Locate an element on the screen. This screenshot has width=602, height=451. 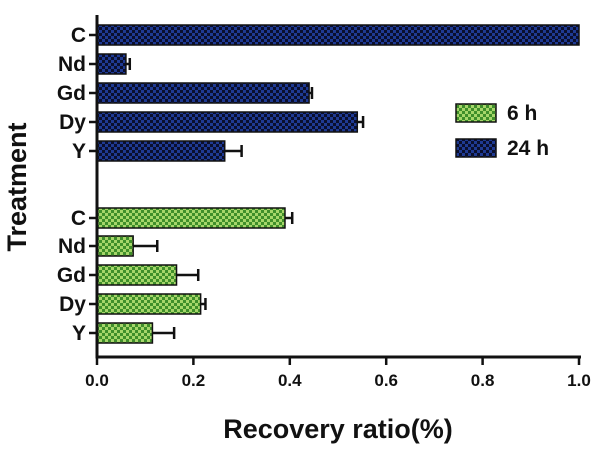
y-axis-title: Treatment is located at coordinates (17, 186).